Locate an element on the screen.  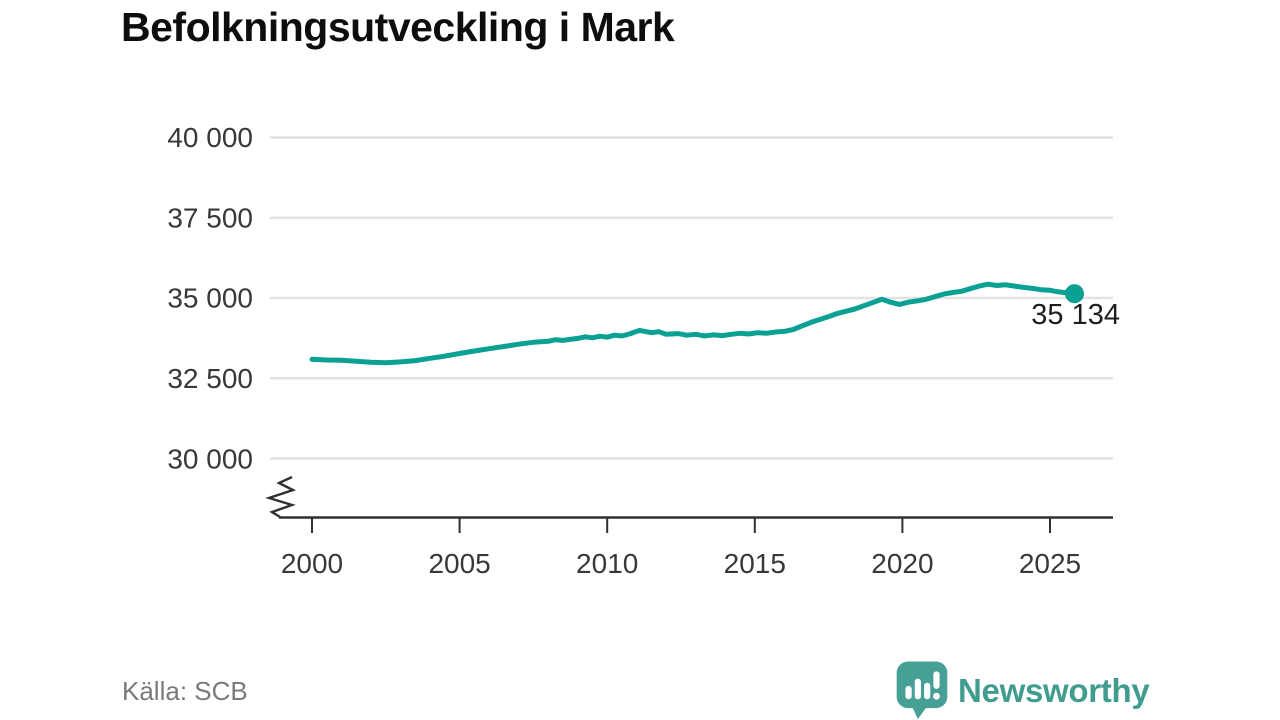
y-tick-label-32500: 32 500 is located at coordinates (210, 378).